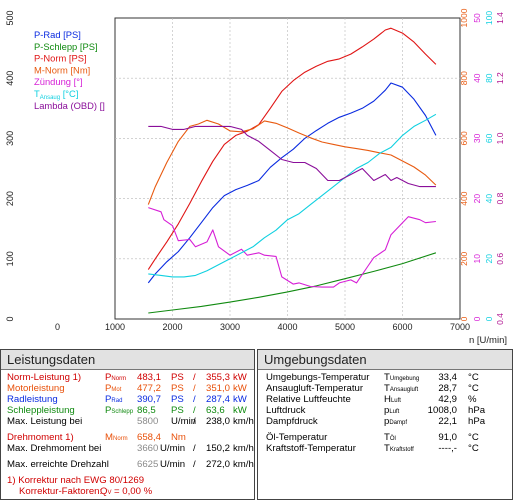 Image resolution: width=513 pixels, height=500 pixels. I want to click on right-axis-tick-label: 100, so click(489, 18).